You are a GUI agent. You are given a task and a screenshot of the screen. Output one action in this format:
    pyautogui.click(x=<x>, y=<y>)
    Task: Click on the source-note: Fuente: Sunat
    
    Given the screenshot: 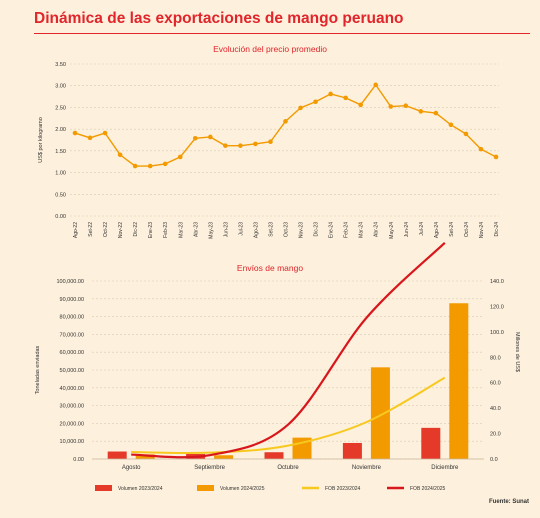 What is the action you would take?
    pyautogui.click(x=509, y=502)
    